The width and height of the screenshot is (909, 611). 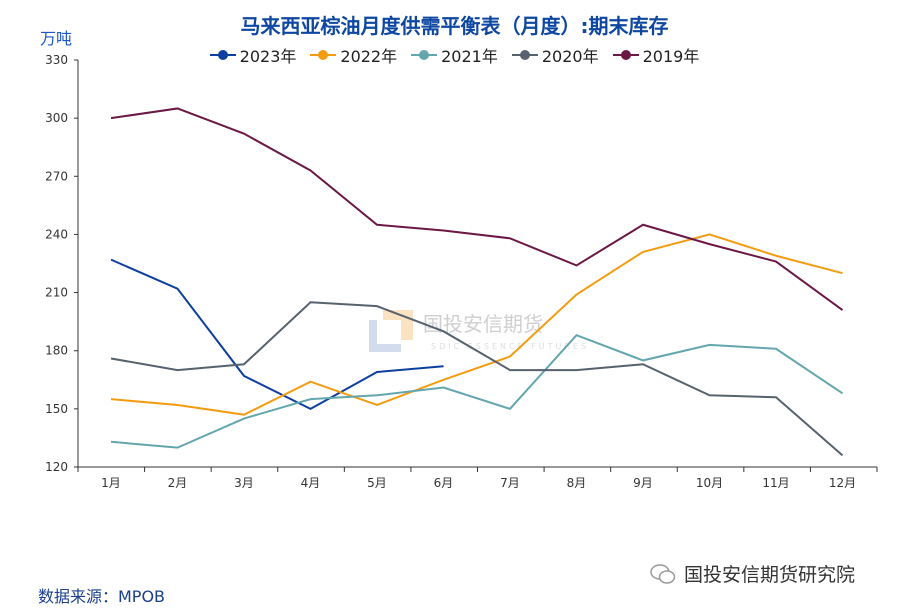 What do you see at coordinates (709, 483) in the screenshot?
I see `x-tick-label: 10月` at bounding box center [709, 483].